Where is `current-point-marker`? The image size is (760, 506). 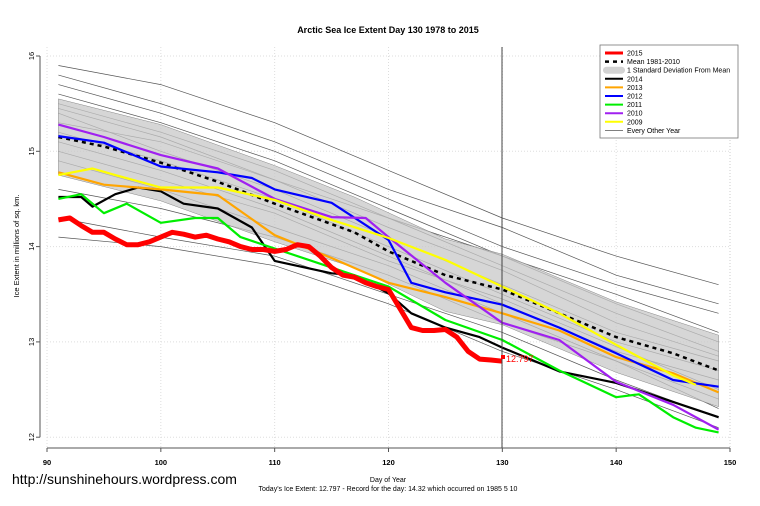
current-point-marker is located at coordinates (503, 357).